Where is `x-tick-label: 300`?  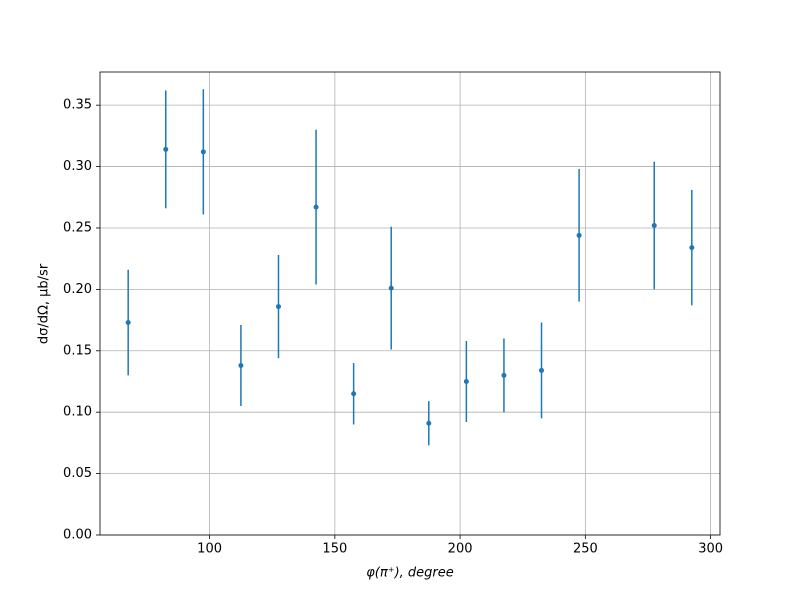 x-tick-label: 300 is located at coordinates (710, 549).